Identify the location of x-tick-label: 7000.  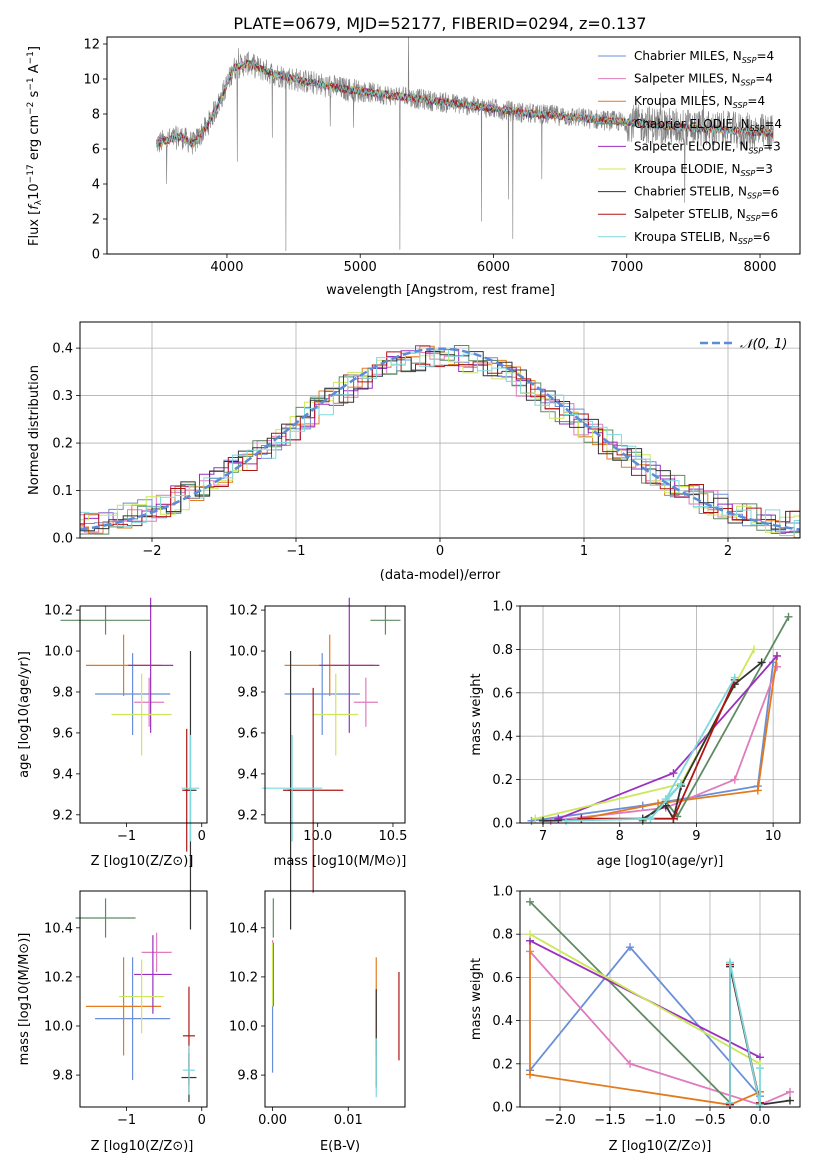
(626, 267).